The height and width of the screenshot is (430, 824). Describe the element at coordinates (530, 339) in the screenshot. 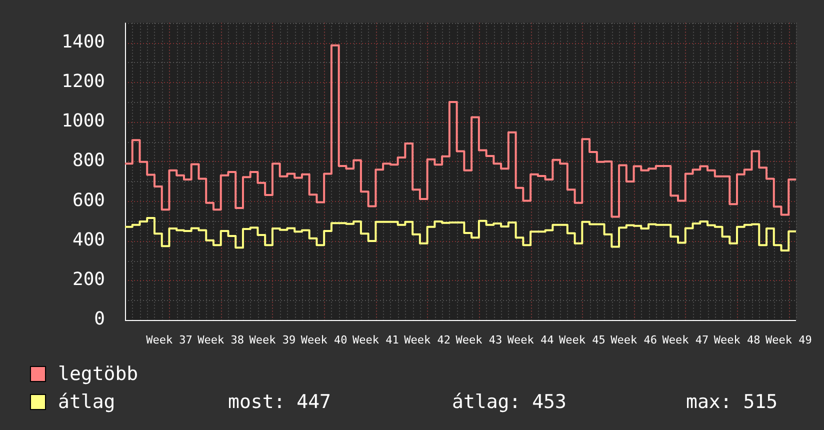

I see `x-tick-label: Week 44` at that location.